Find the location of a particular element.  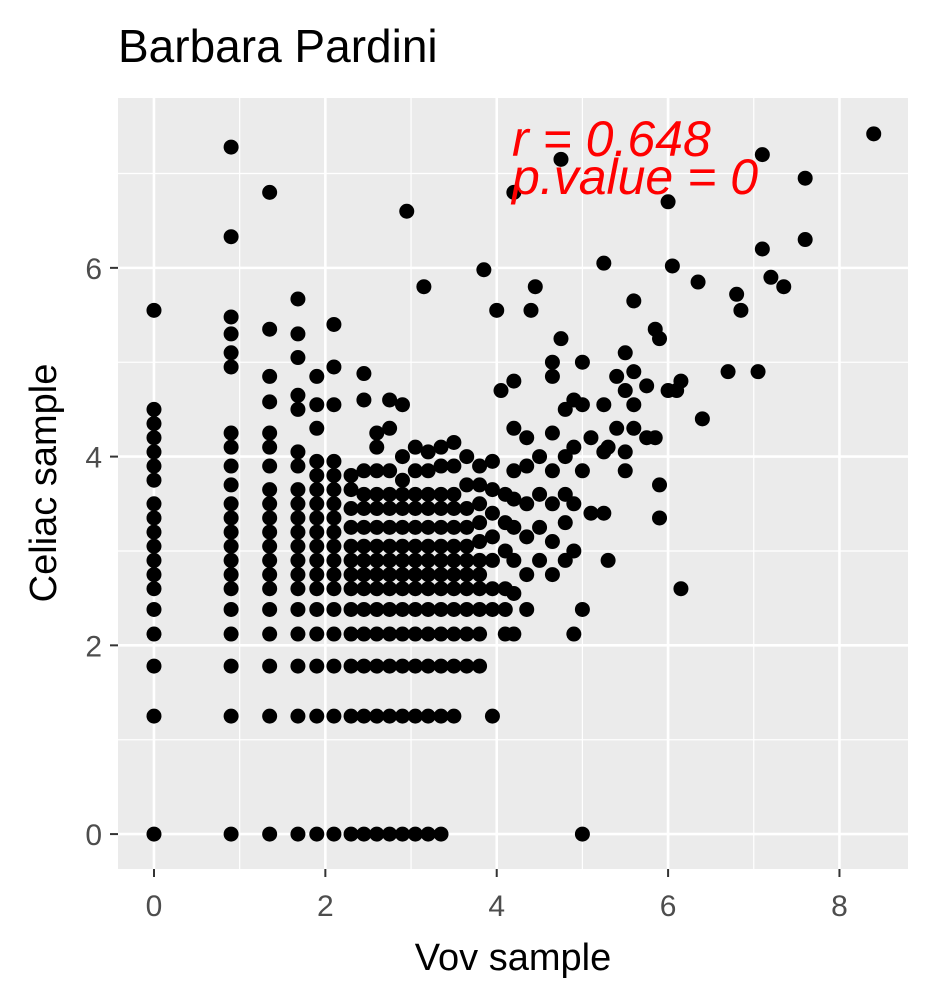

x-axis: 0 2 4 6 8 is located at coordinates (497, 896).